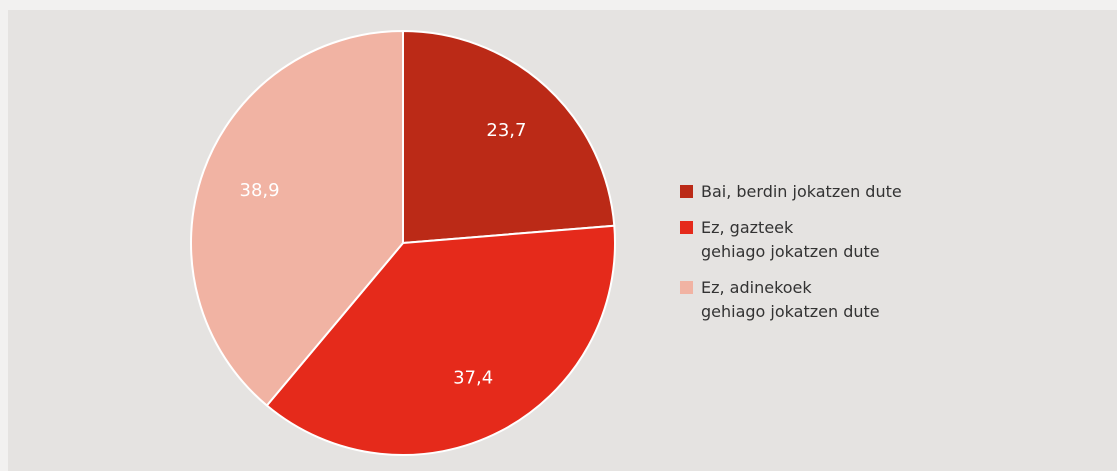  I want to click on value-label: 37,4, so click(473, 378).